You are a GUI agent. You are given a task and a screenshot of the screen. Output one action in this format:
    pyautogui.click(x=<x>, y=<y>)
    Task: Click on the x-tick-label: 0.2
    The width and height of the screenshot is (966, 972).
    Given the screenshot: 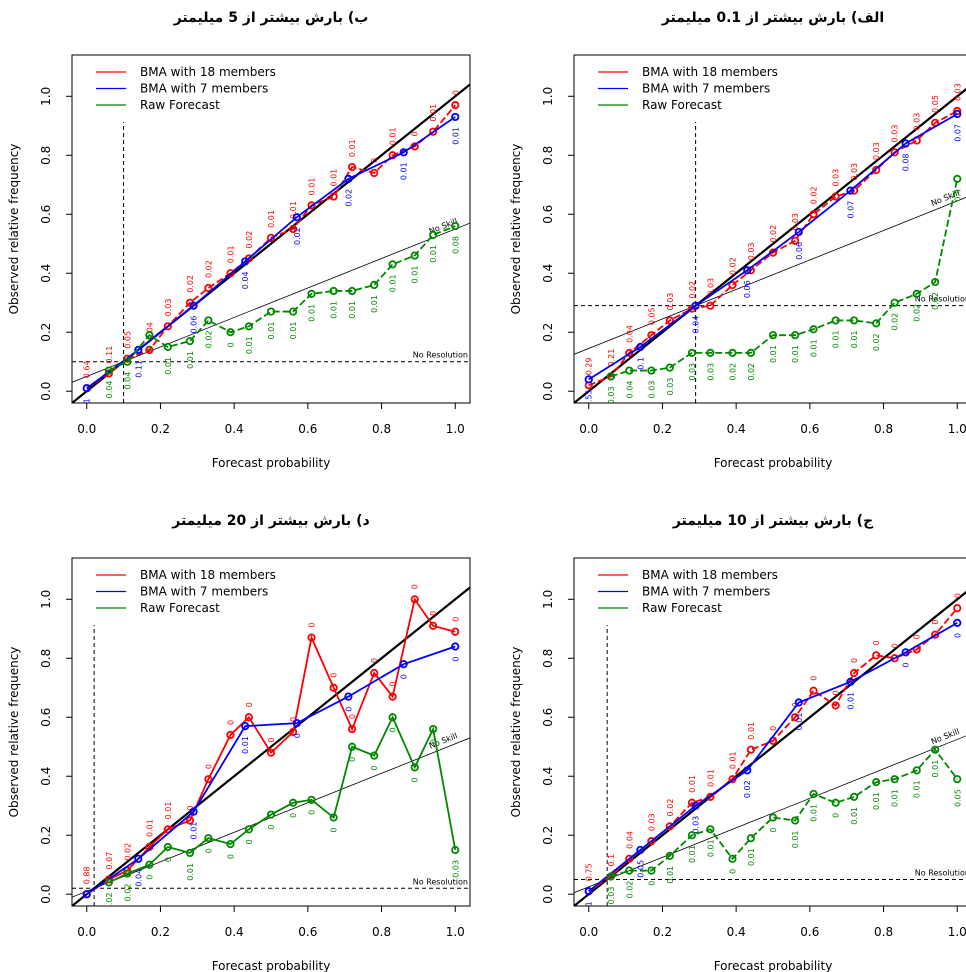 What is the action you would take?
    pyautogui.click(x=160, y=932)
    